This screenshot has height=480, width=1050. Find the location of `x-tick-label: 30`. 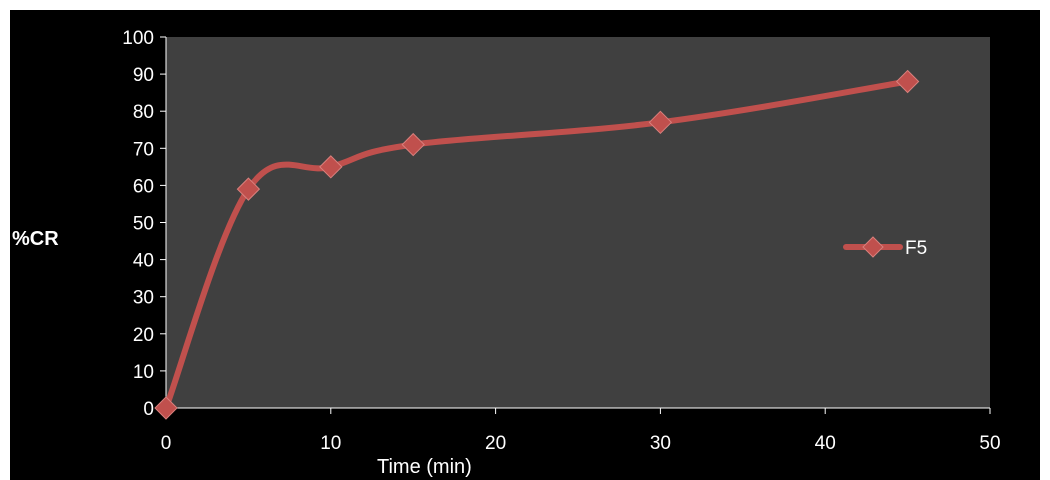

x-tick-label: 30 is located at coordinates (660, 443).